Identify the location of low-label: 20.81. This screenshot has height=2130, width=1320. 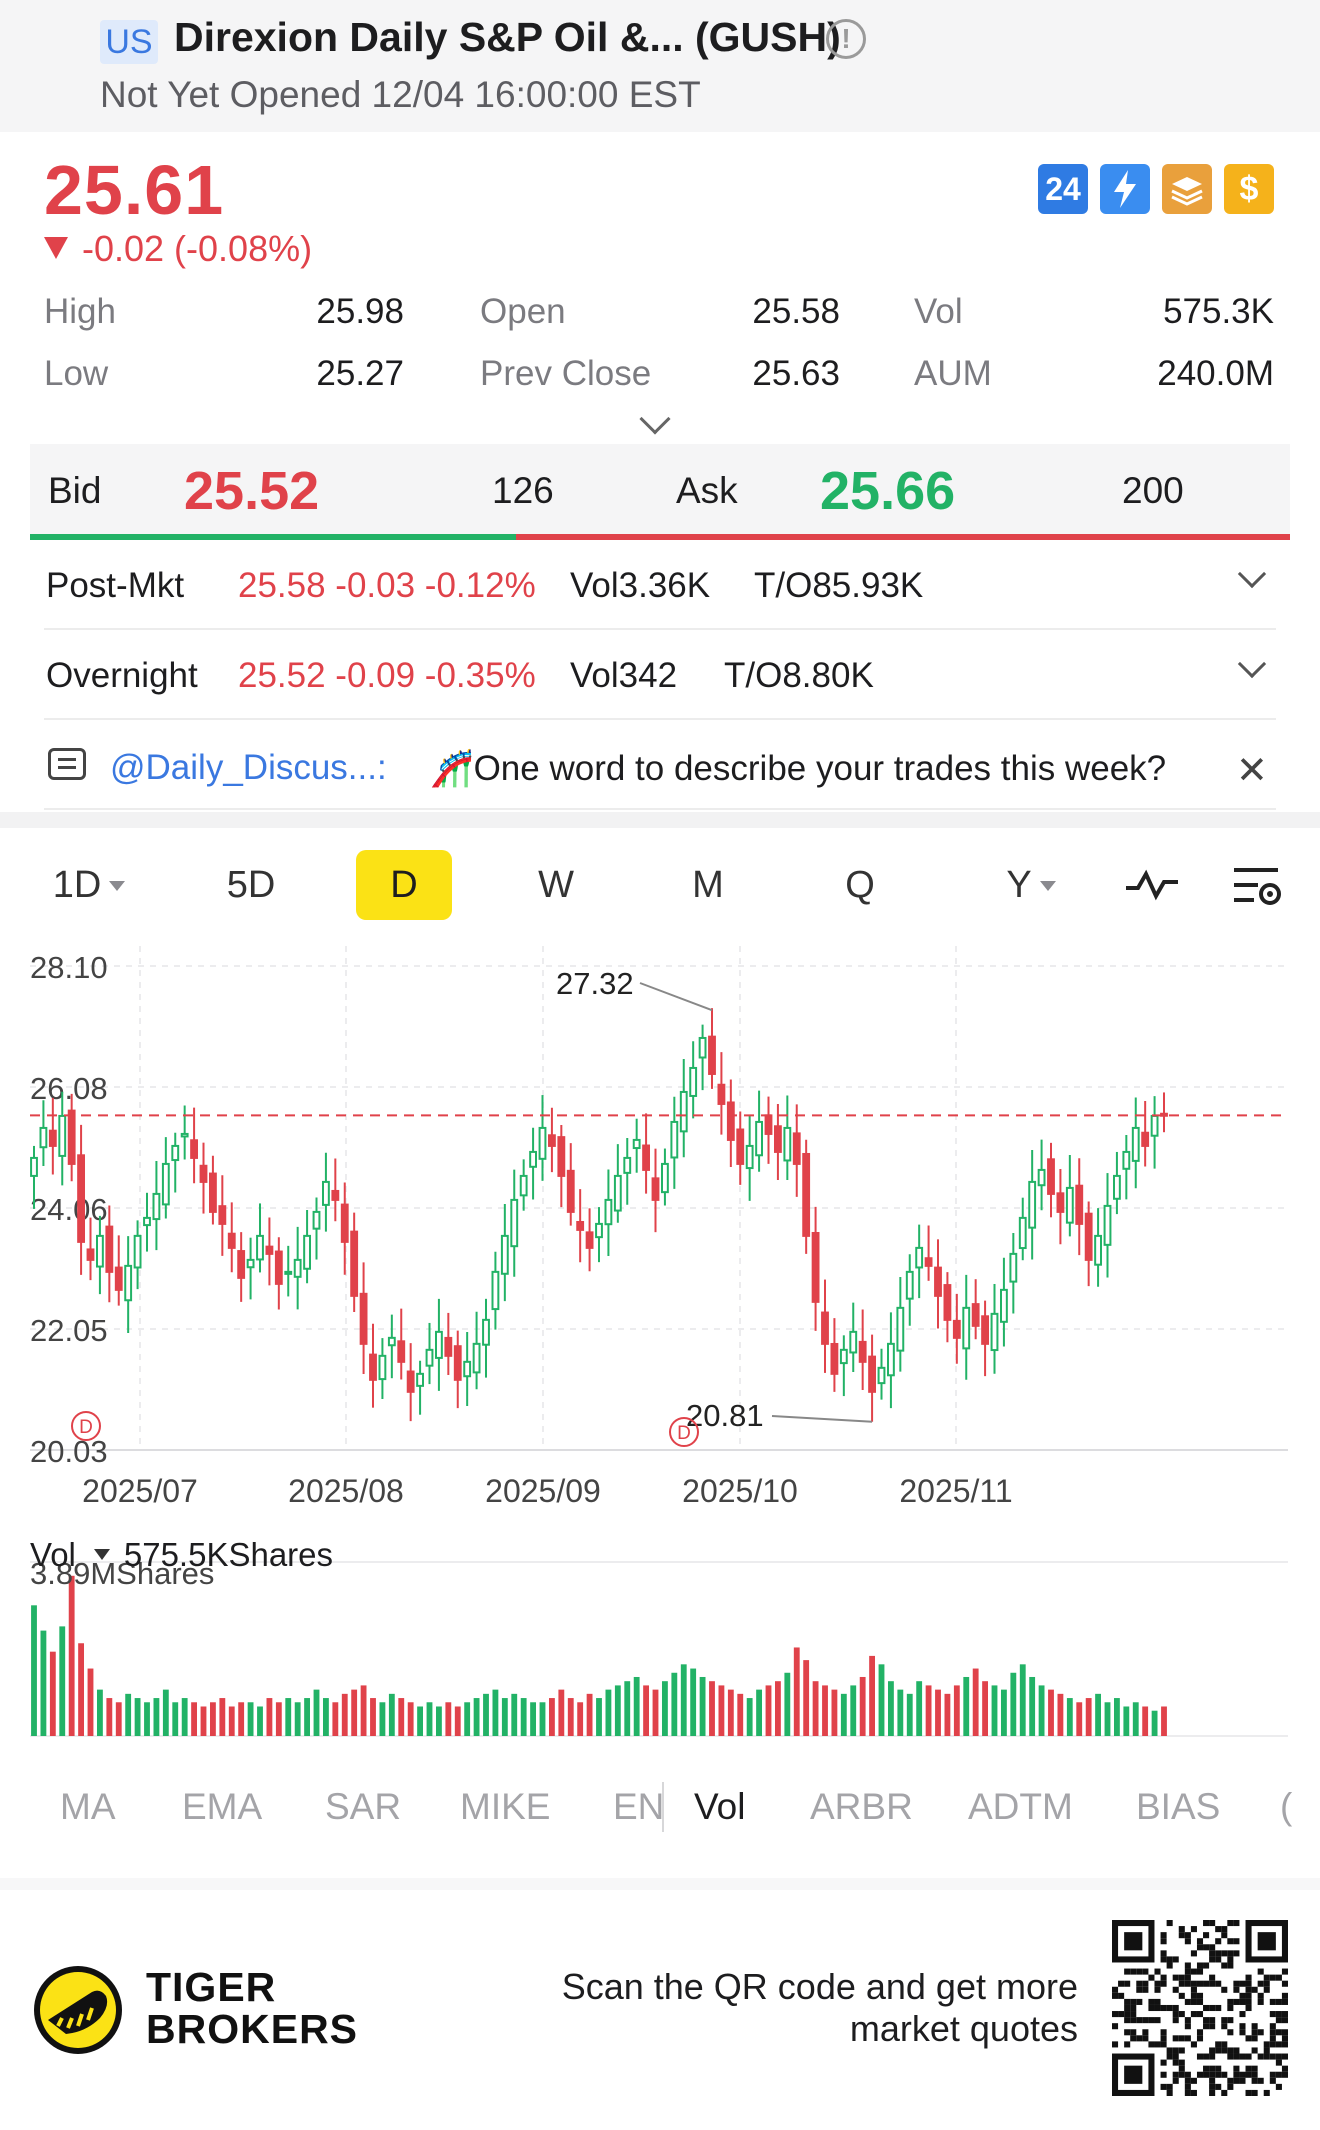
(725, 1415).